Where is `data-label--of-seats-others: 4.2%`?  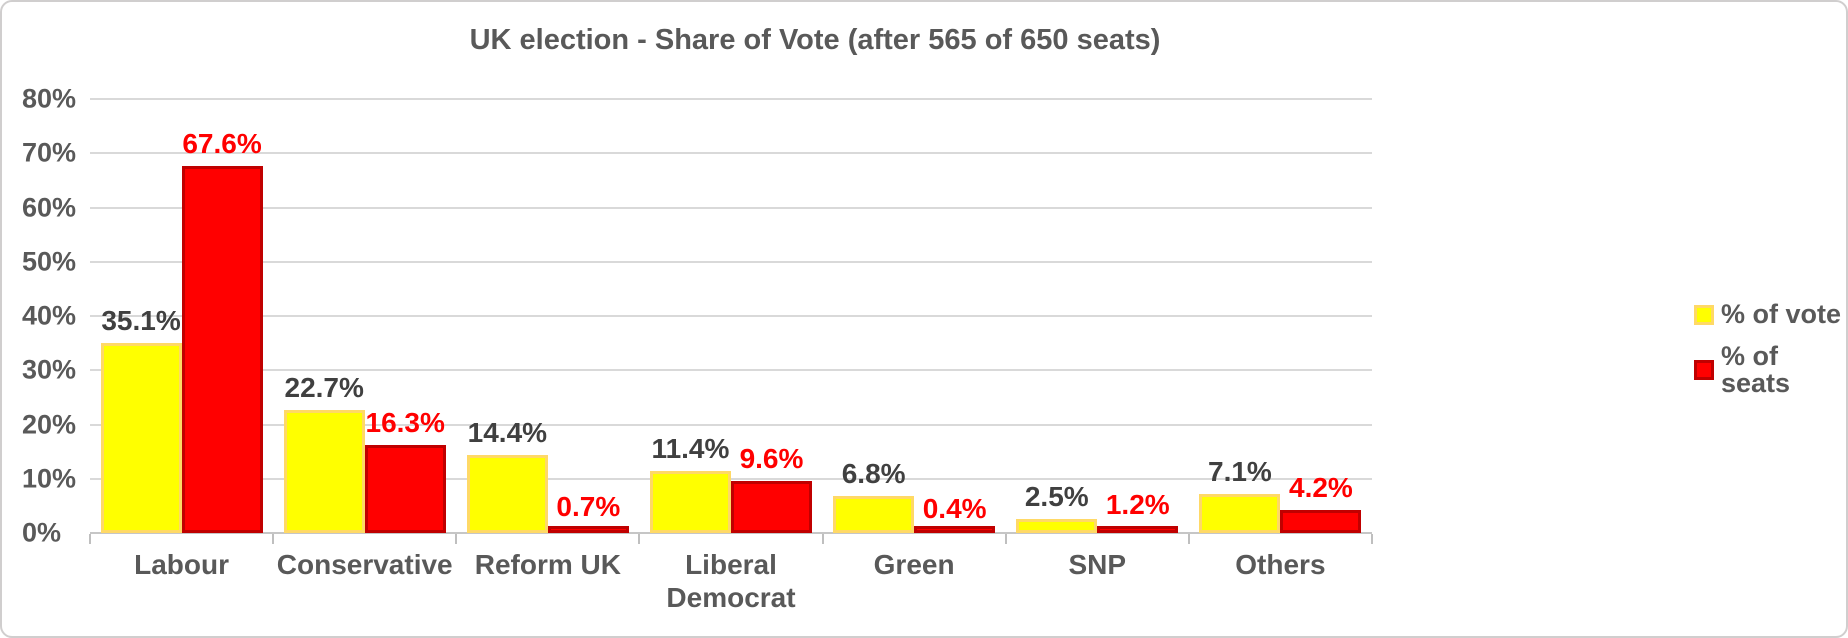
data-label--of-seats-others: 4.2% is located at coordinates (1320, 488).